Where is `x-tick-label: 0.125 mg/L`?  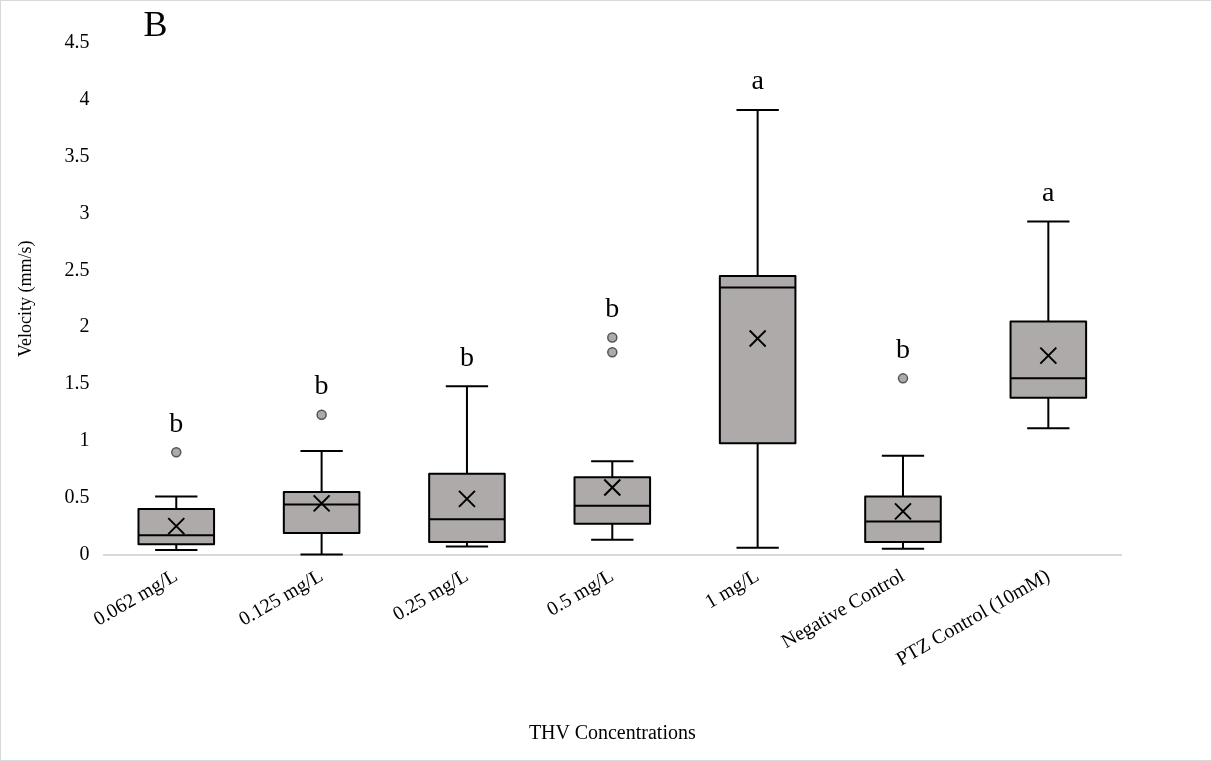 x-tick-label: 0.125 mg/L is located at coordinates (280, 597).